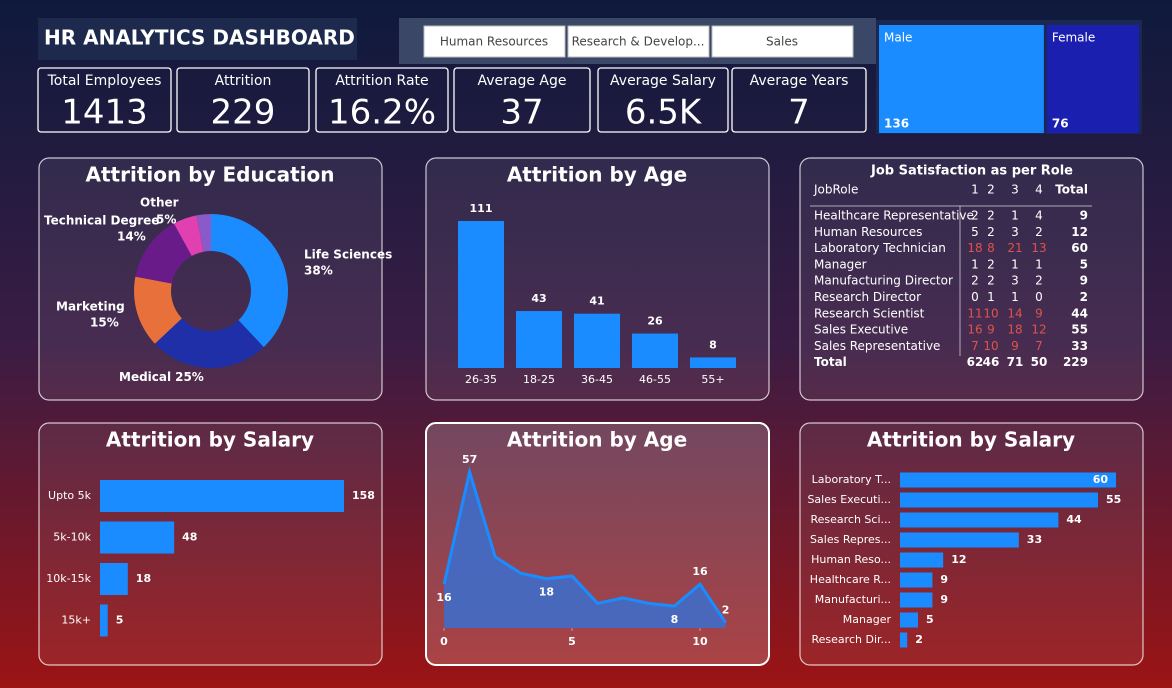  Describe the element at coordinates (481, 208) in the screenshot. I see `bar-value-label: 111` at that location.